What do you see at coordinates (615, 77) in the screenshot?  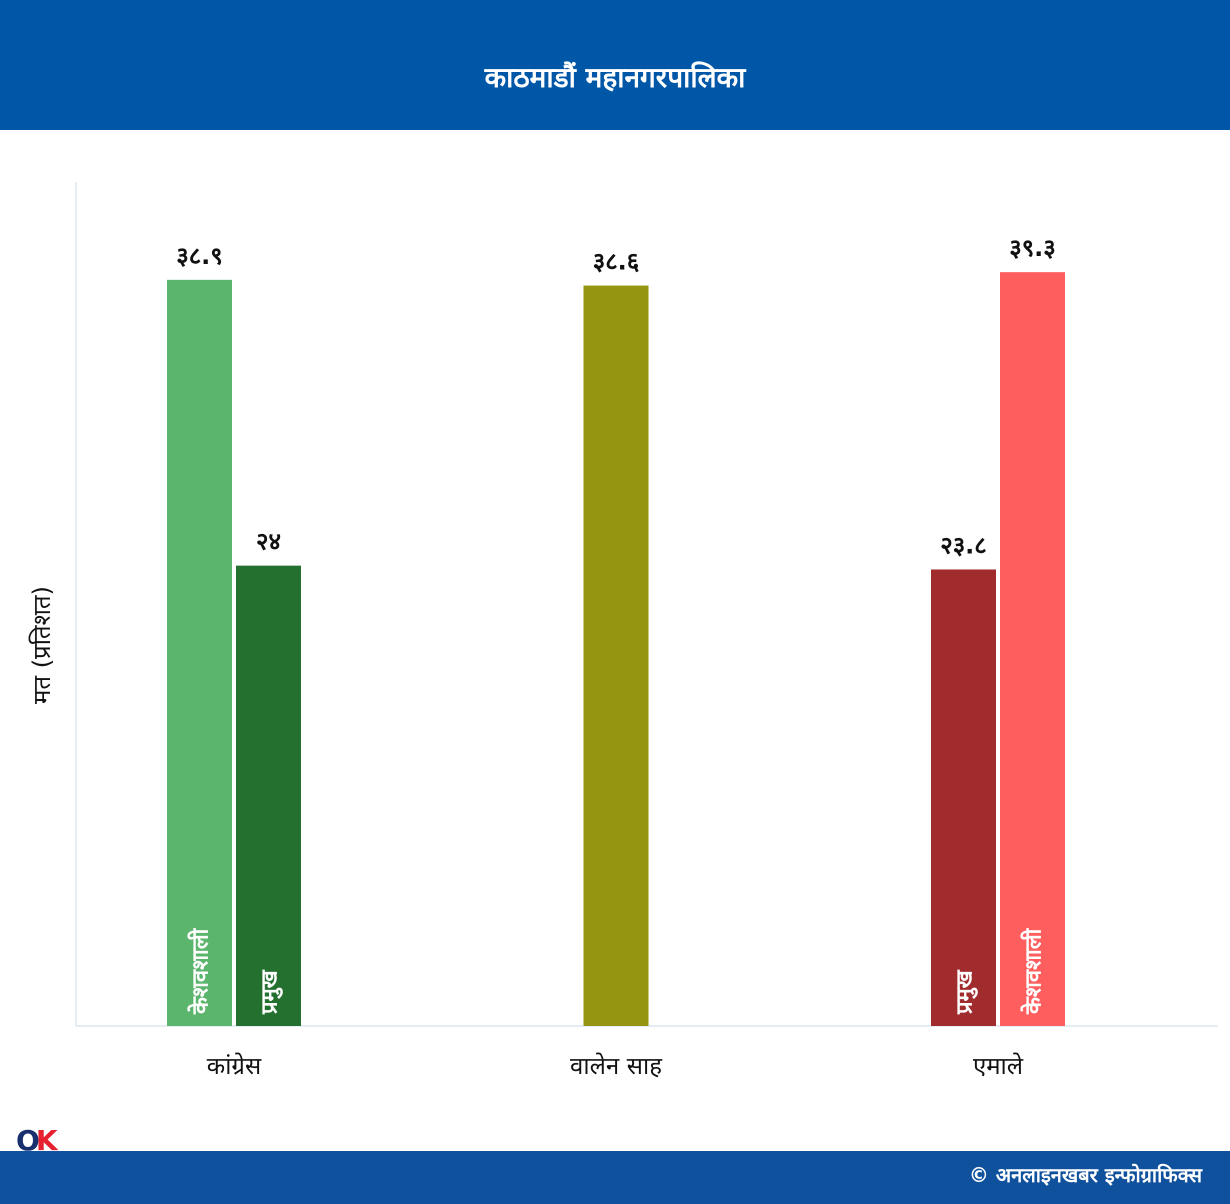 I see `chart-title: काठमाडौं महानगरपालिका` at bounding box center [615, 77].